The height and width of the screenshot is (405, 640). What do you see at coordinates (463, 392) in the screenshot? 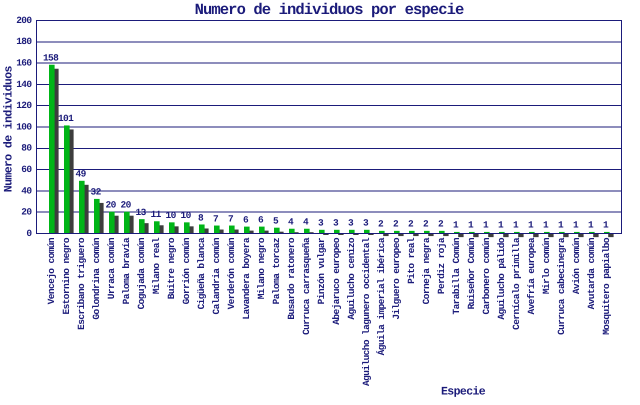
I see `svg-text: Especie` at bounding box center [463, 392].